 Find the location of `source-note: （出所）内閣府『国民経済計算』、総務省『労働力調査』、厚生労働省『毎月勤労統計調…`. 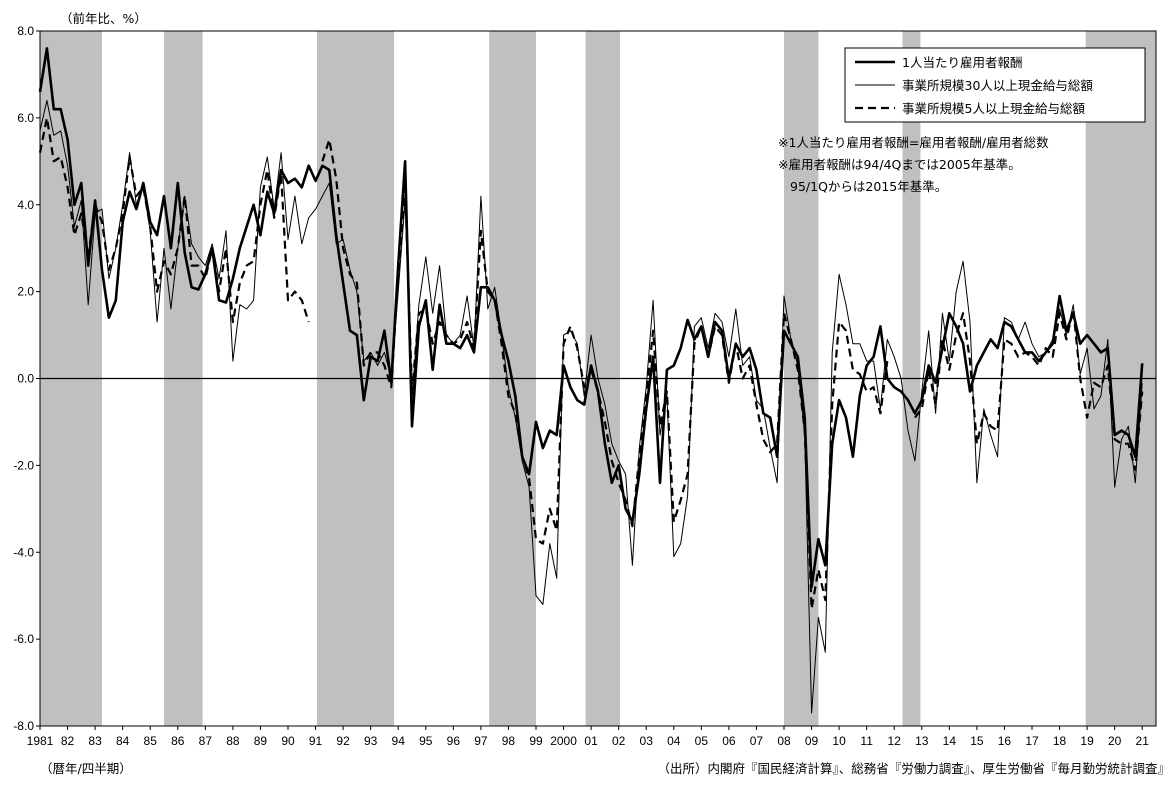

source-note: （出所）内閣府『国民経済計算』、総務省『労働力調査』、厚生労働省『毎月勤労統計調… is located at coordinates (913, 768).